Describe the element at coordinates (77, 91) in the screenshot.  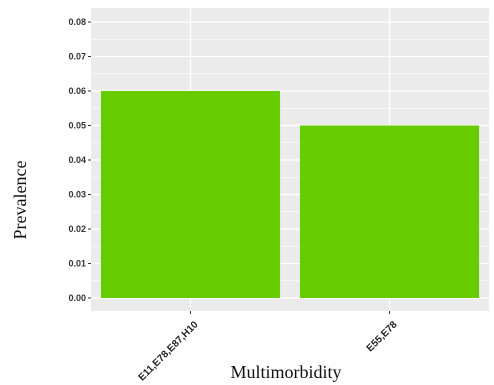
I see `y-tick-label: 0.06` at that location.